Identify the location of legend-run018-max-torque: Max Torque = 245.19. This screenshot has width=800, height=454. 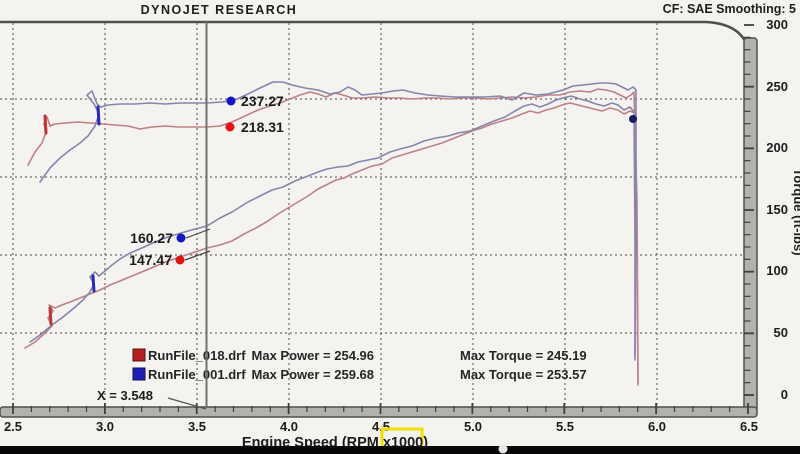
(523, 355).